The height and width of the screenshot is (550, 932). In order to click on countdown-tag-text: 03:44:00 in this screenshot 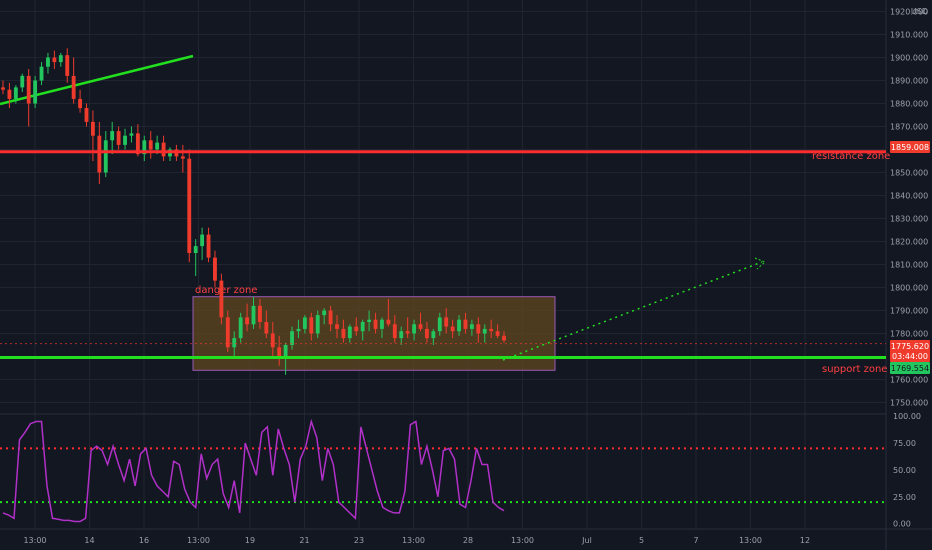, I will do `click(910, 356)`.